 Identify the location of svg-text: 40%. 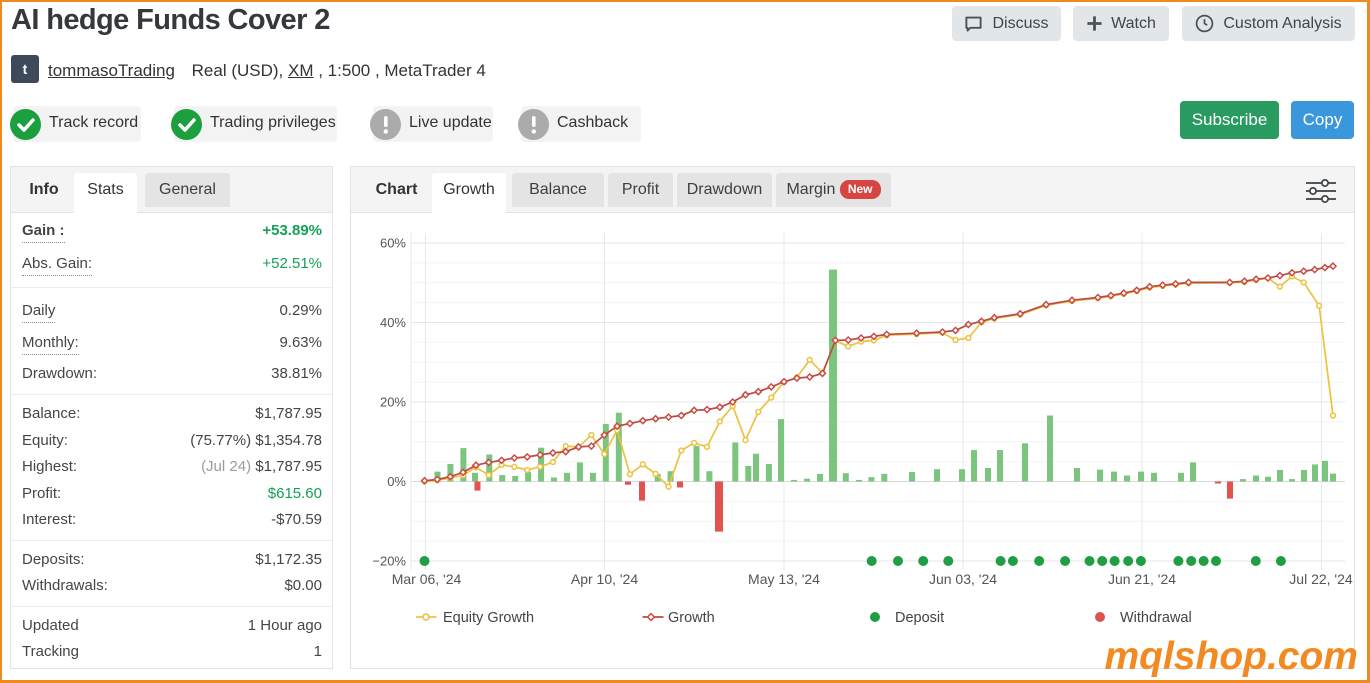
(393, 322).